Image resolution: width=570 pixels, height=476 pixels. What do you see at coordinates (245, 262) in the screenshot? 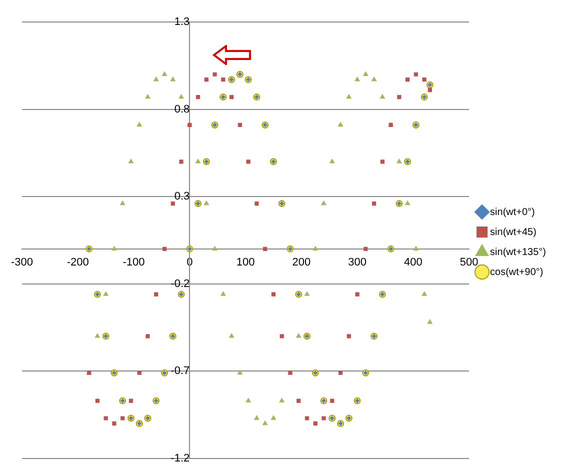
I see `x-tick-label: 100` at bounding box center [245, 262].